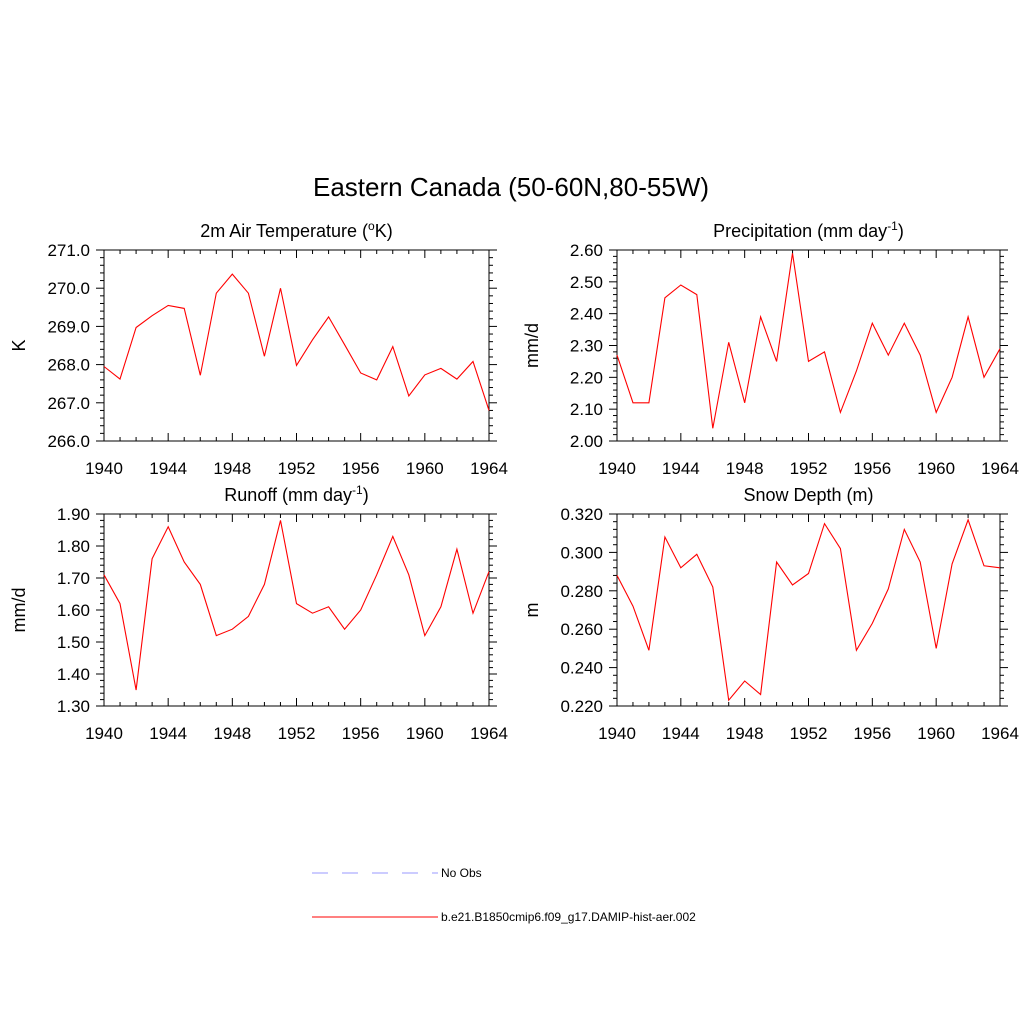 Image resolution: width=1024 pixels, height=1024 pixels. Describe the element at coordinates (581, 668) in the screenshot. I see `y-tick-label: 0.240` at that location.